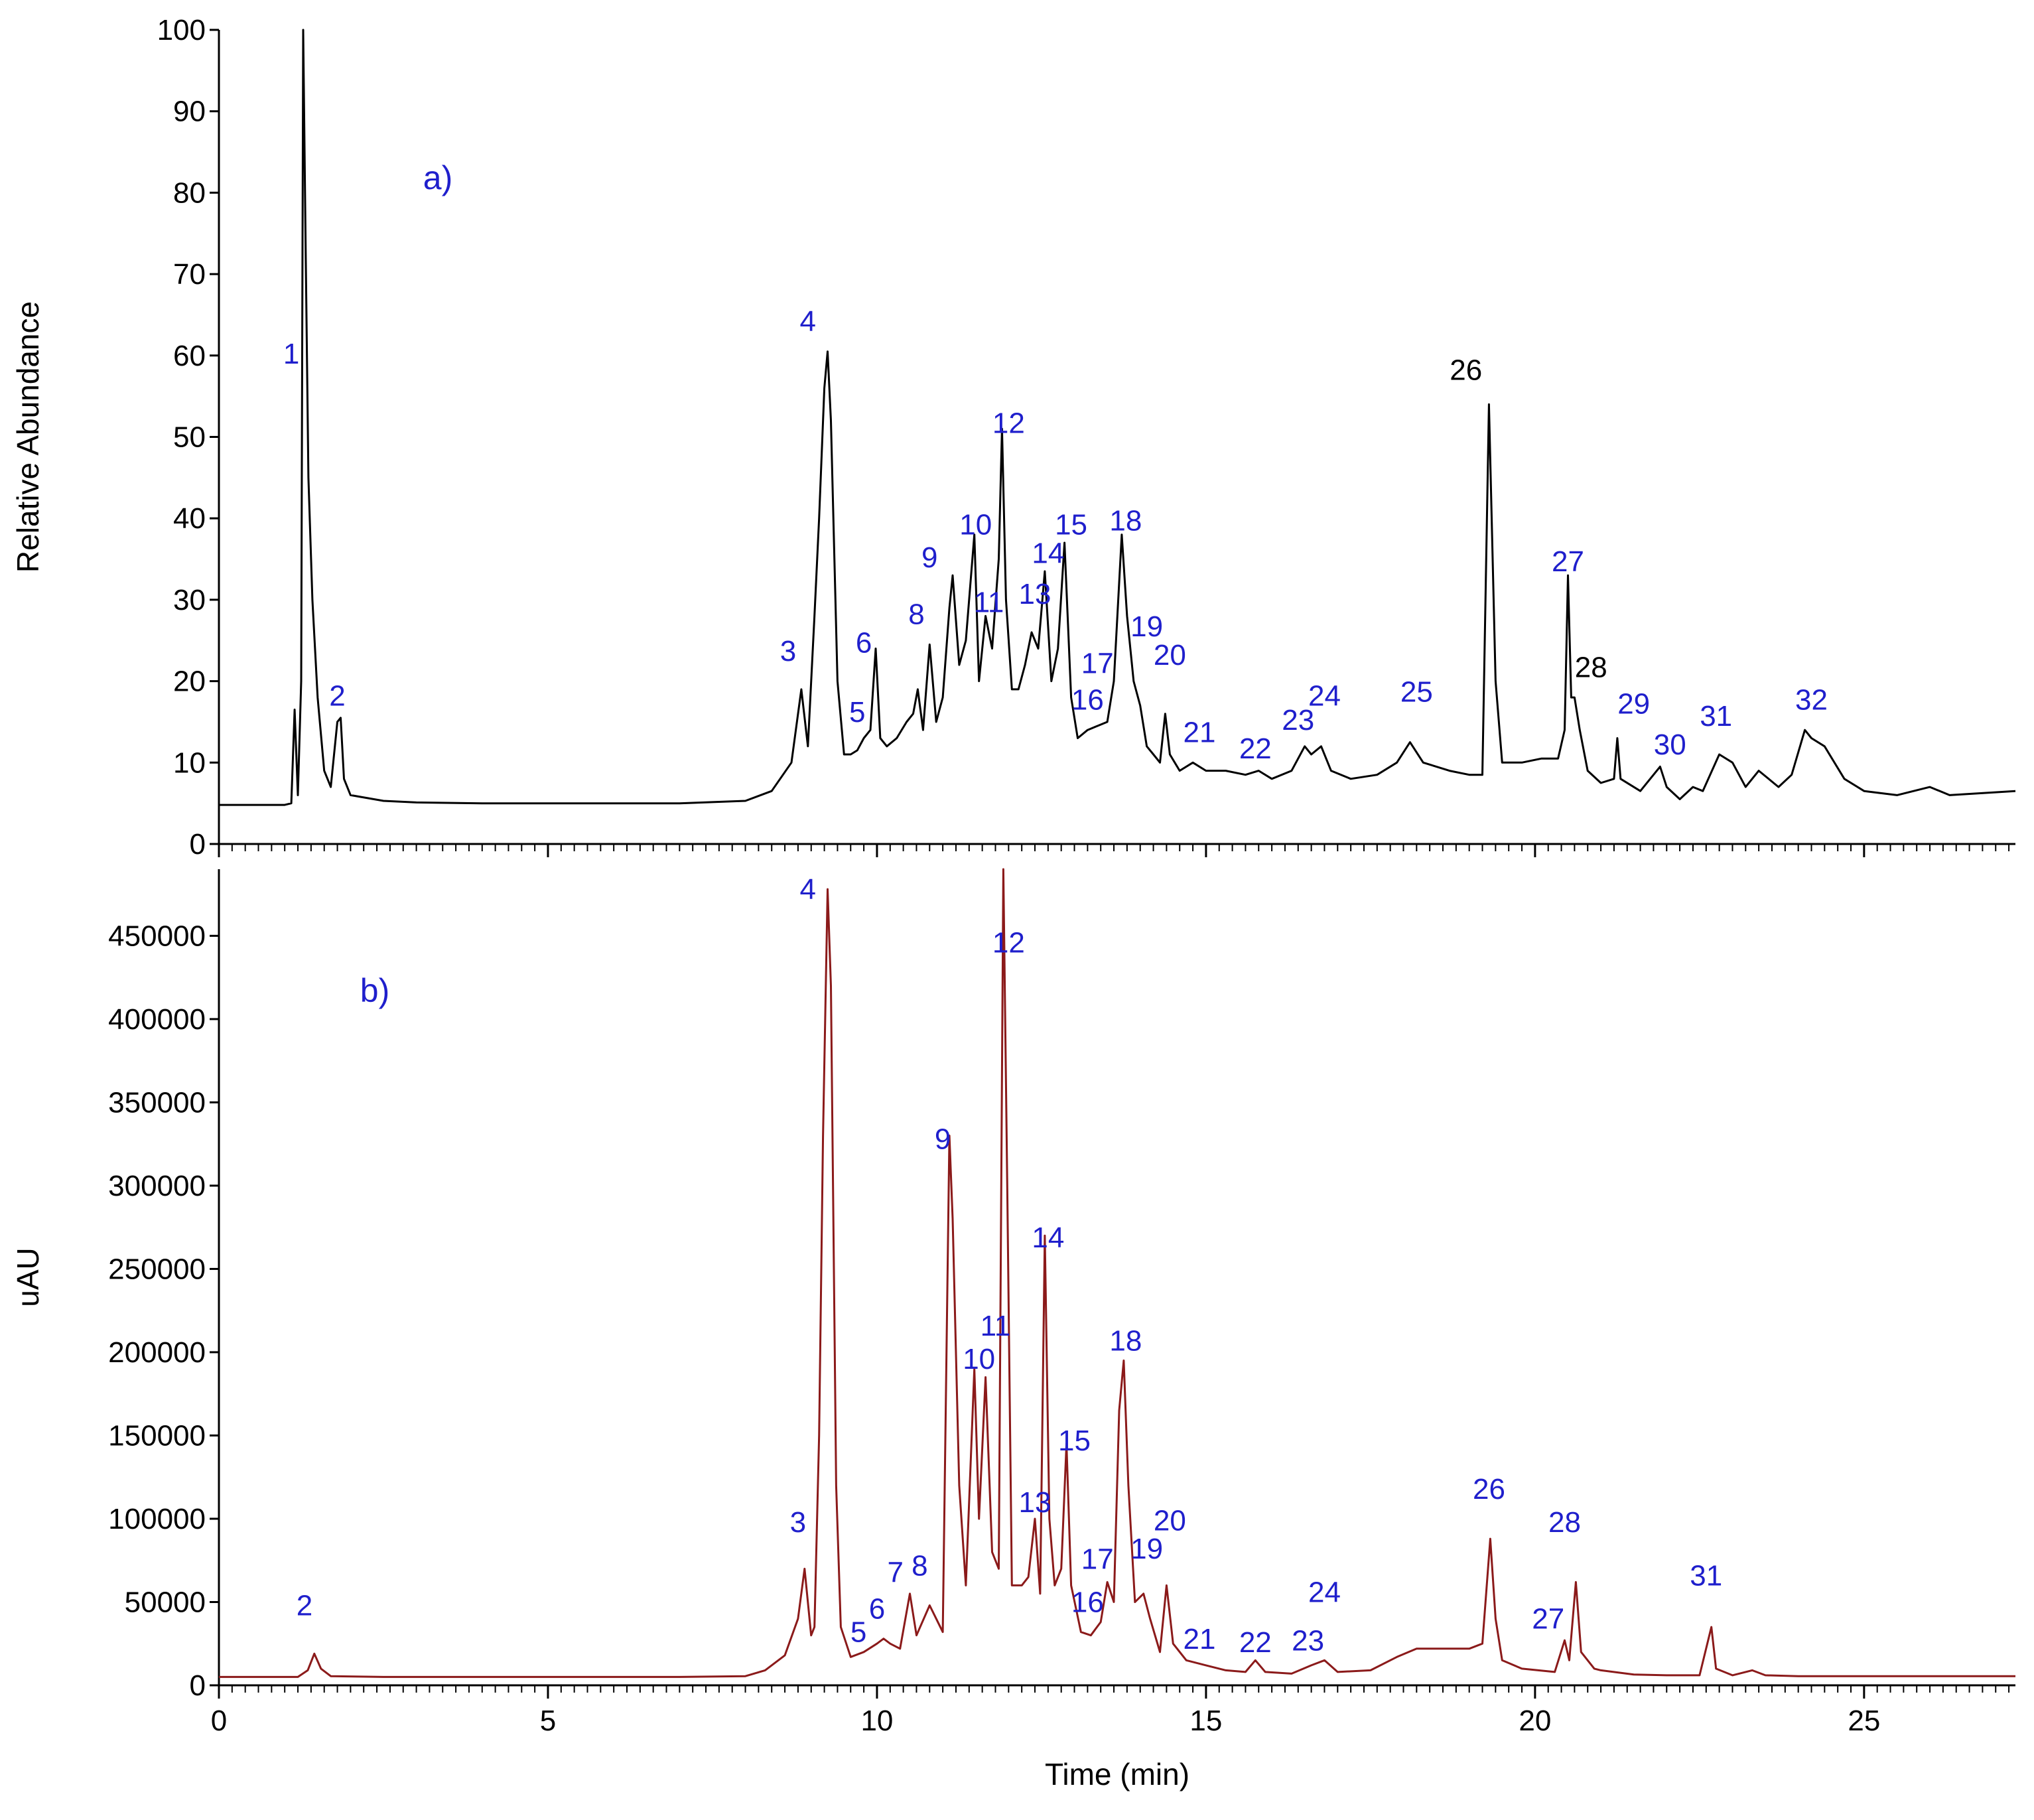 This screenshot has width=2034, height=1820. I want to click on y-tick-label: 60, so click(189, 356).